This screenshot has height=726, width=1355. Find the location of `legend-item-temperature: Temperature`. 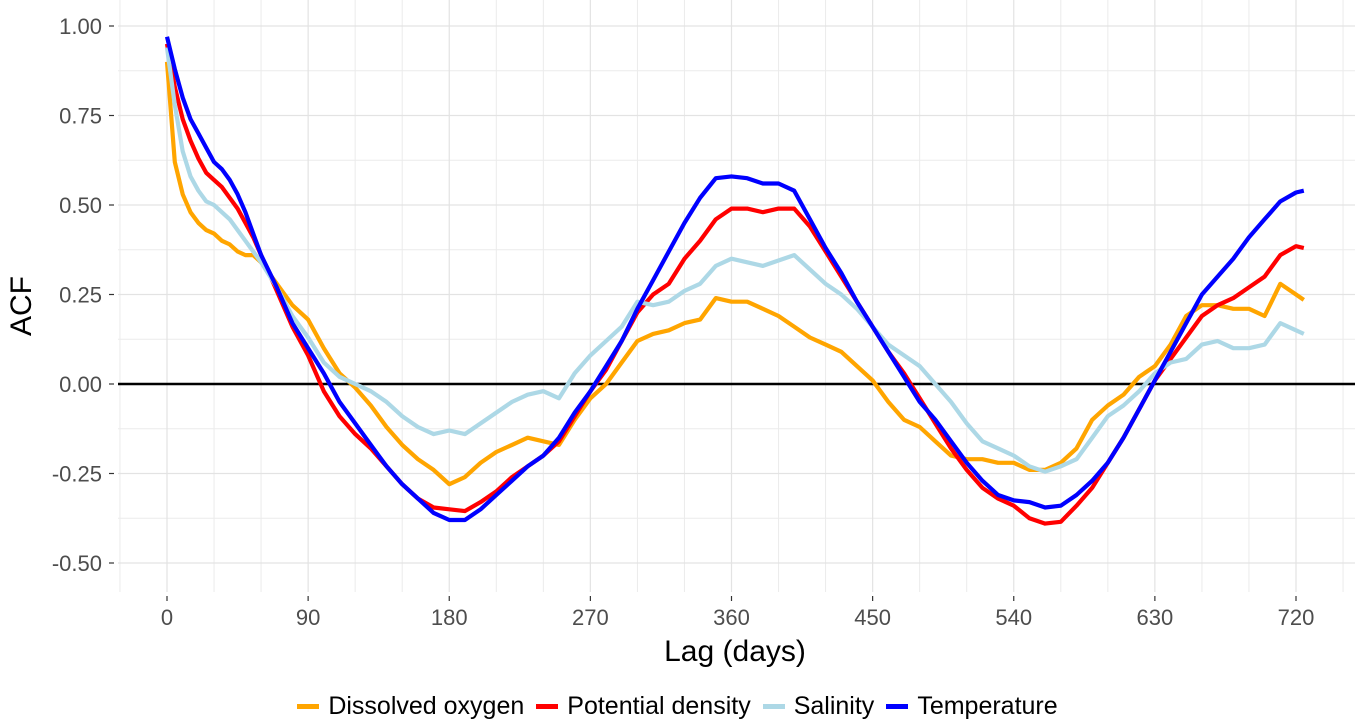

legend-item-temperature: Temperature is located at coordinates (972, 706).